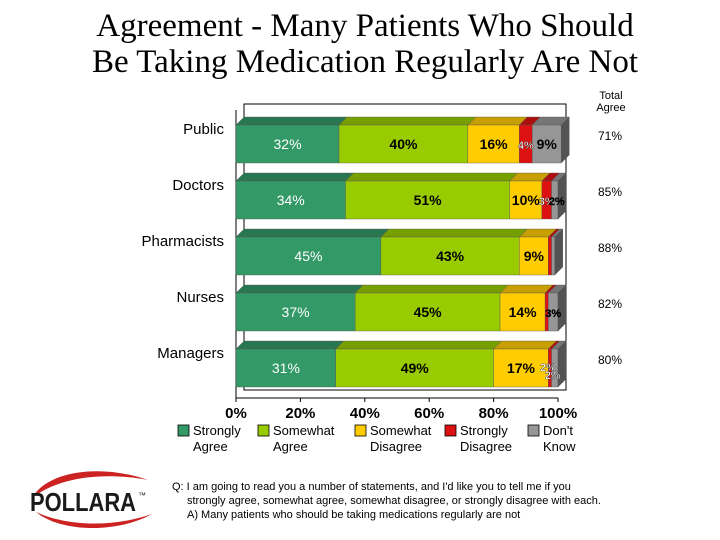 The height and width of the screenshot is (540, 720). Describe the element at coordinates (365, 26) in the screenshot. I see `title-line-1: Agreement - Many Patients Who Should` at that location.